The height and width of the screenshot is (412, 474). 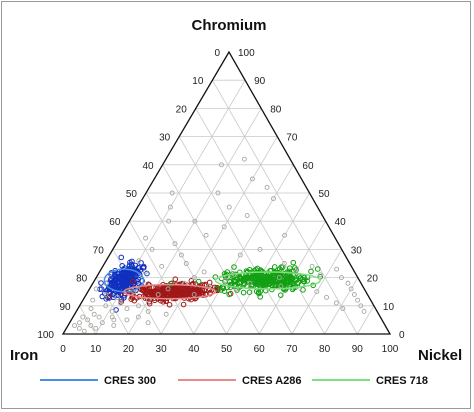 What do you see at coordinates (63, 349) in the screenshot?
I see `tick-label-bottom: 0` at bounding box center [63, 349].